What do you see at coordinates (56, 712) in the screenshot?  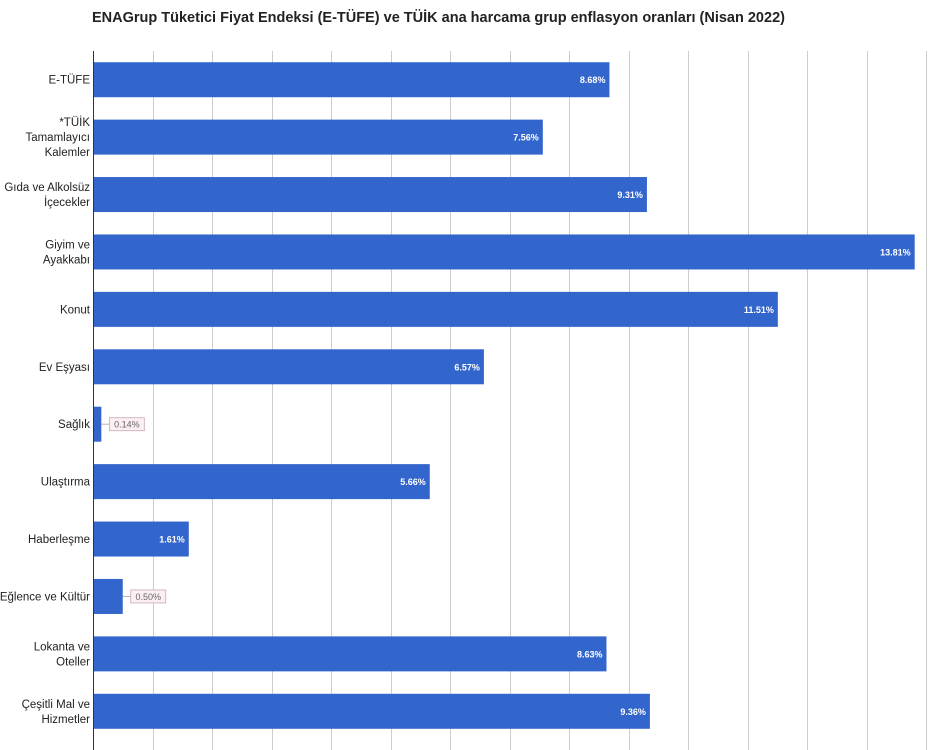 I see `category-label: Çeşitli Mal ve Hizmetler` at bounding box center [56, 712].